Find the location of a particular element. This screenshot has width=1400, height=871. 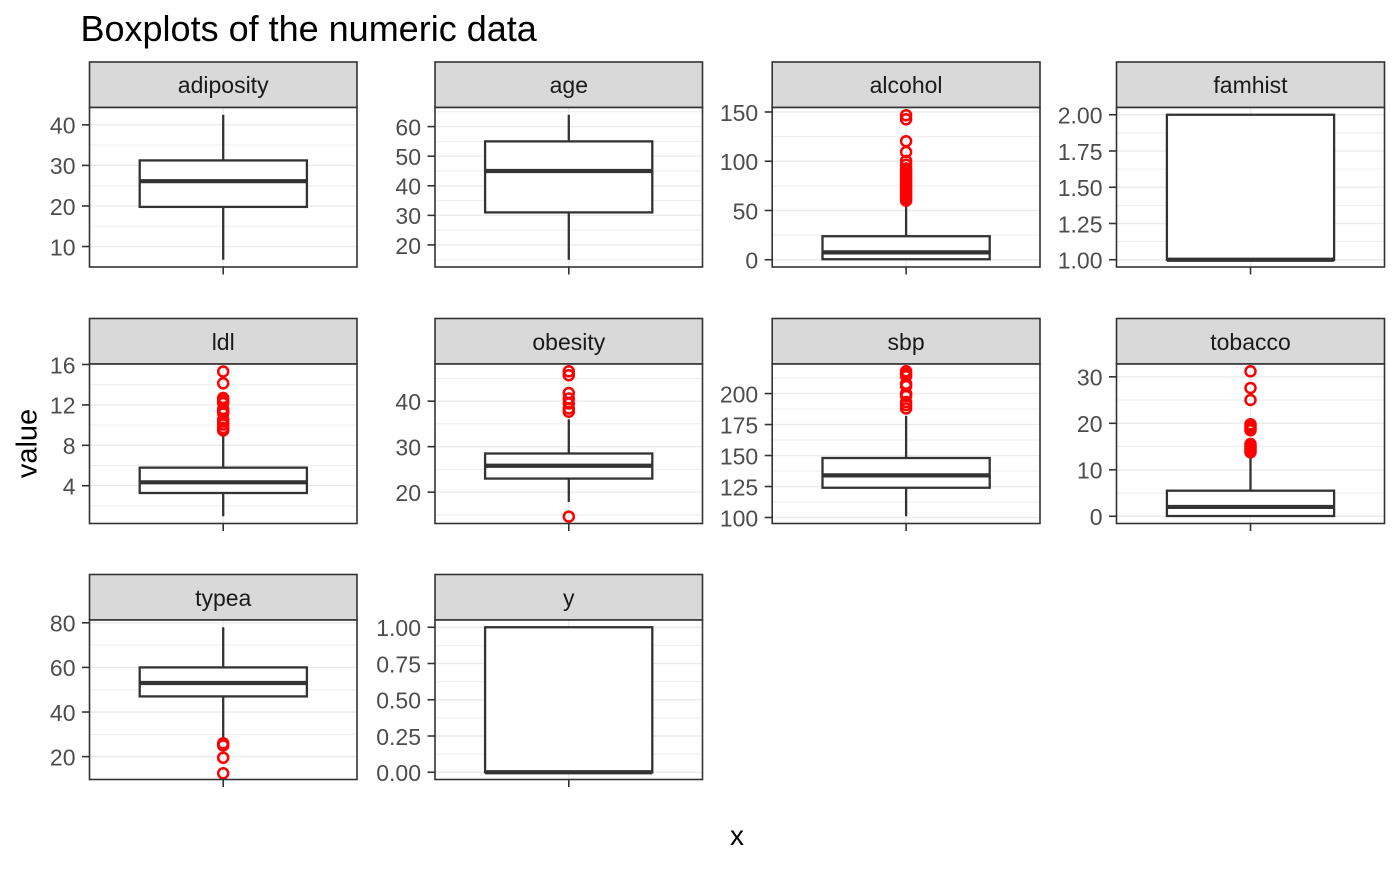

svg-text: alcohol is located at coordinates (906, 85).